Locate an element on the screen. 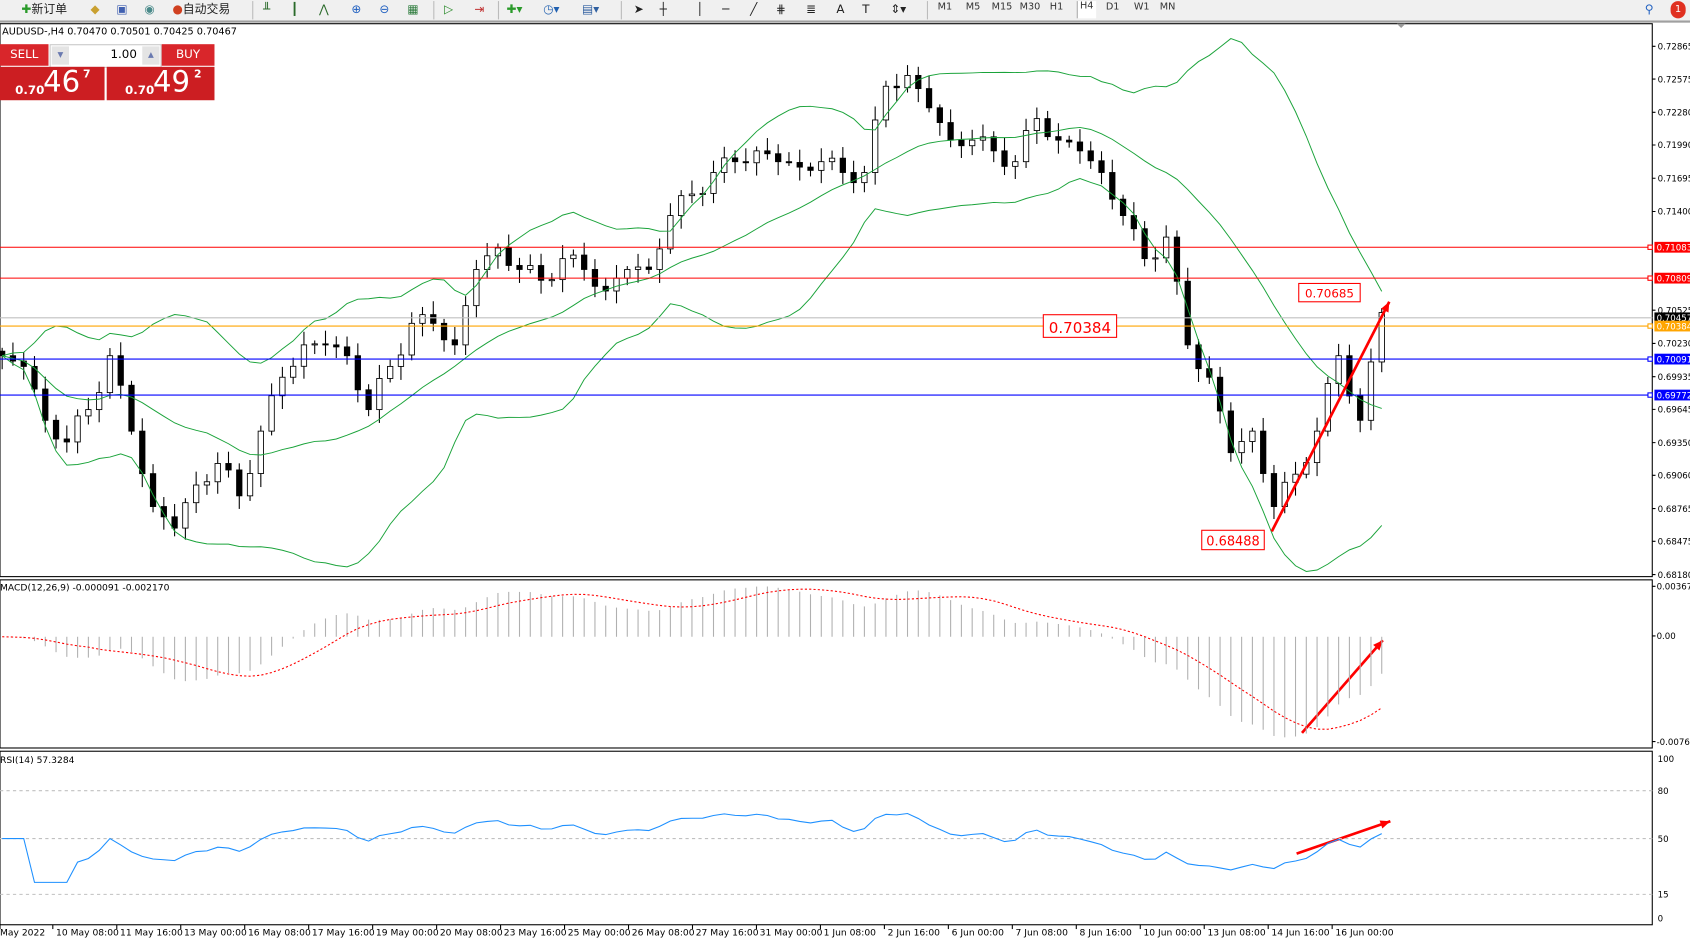  level-price-label: 0.69772 is located at coordinates (1673, 396).